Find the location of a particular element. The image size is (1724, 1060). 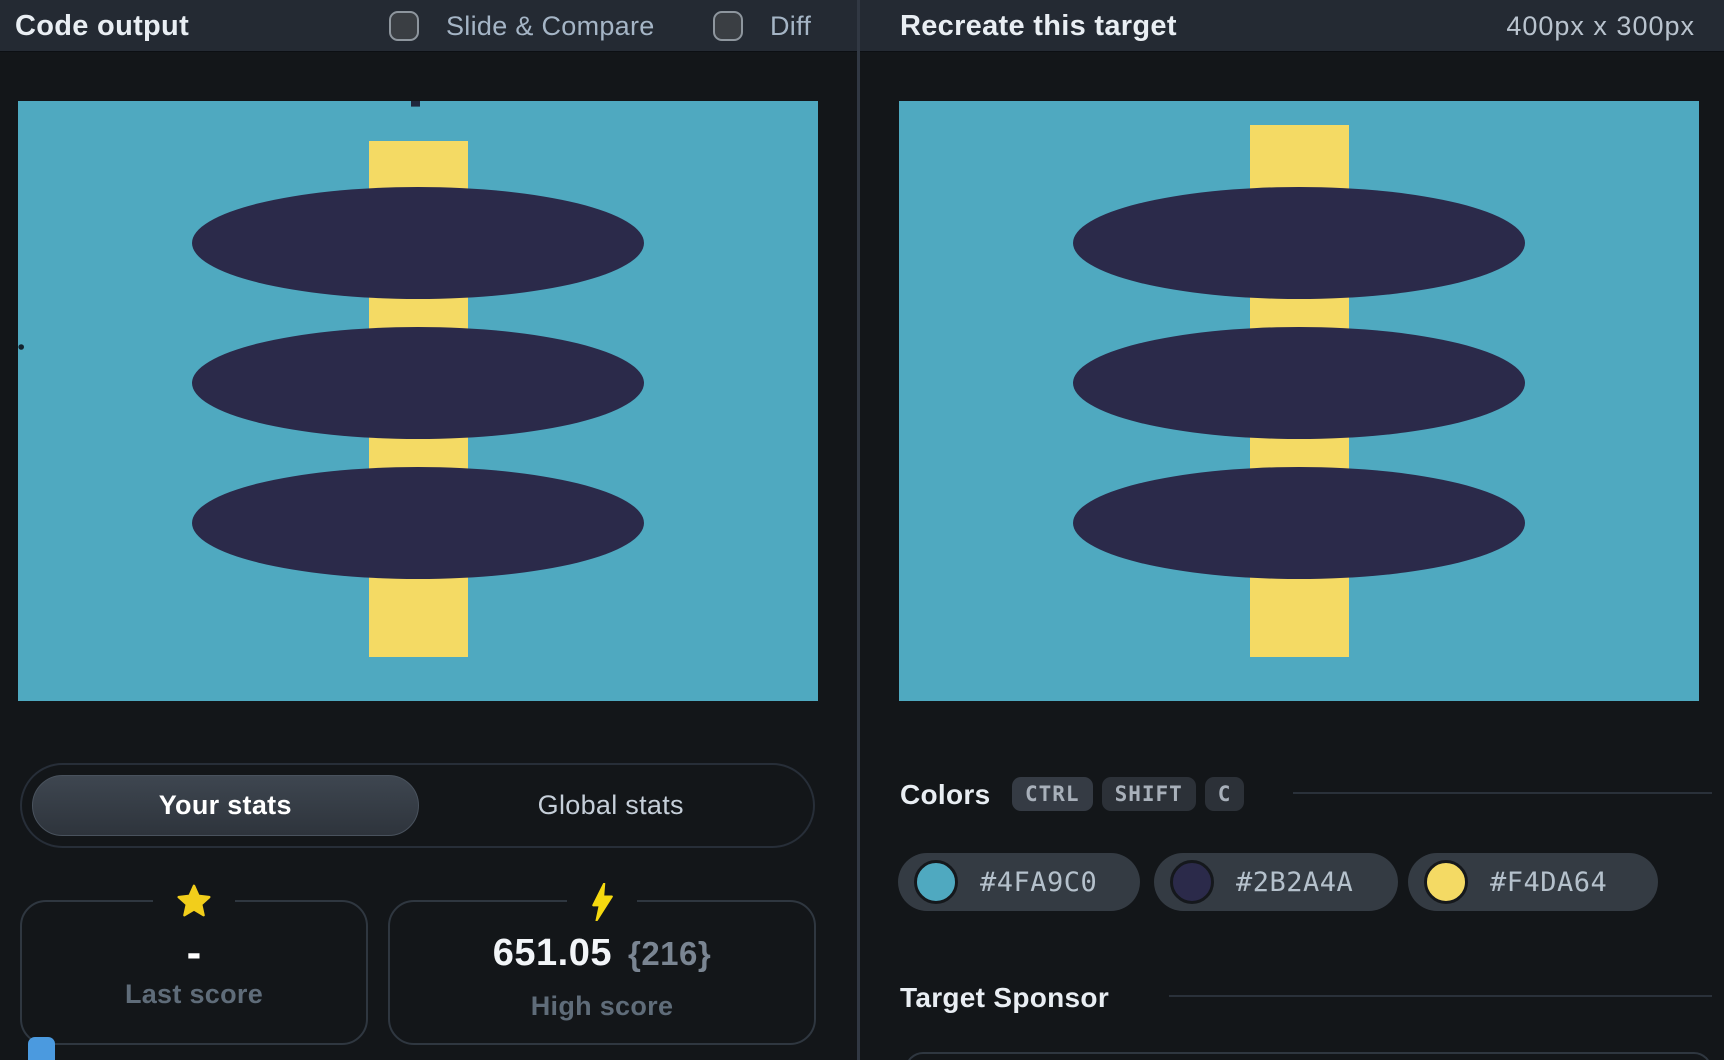

diff-label: Diff is located at coordinates (791, 26).